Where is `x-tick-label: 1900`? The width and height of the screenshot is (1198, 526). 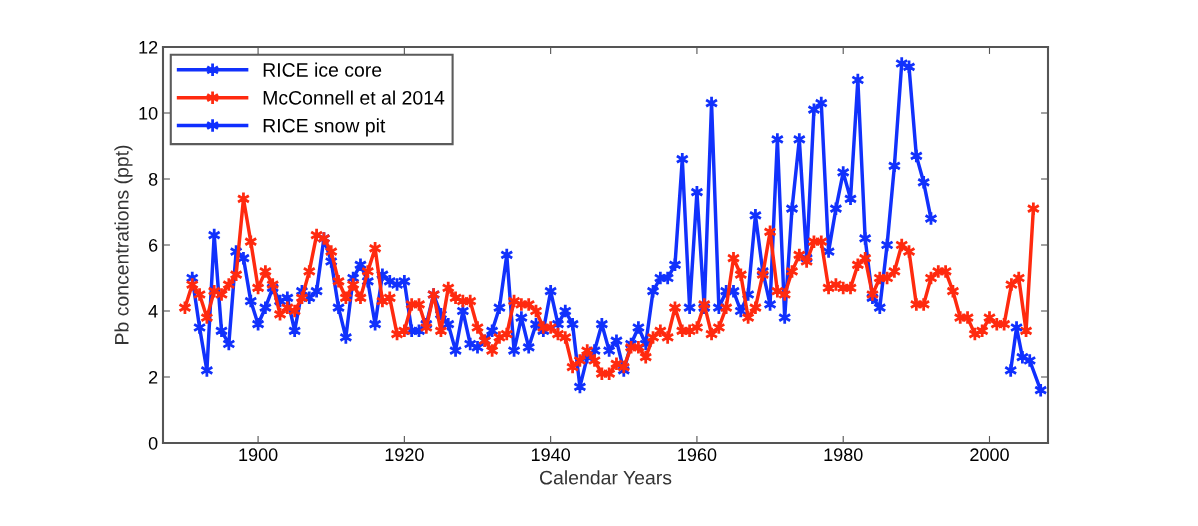
x-tick-label: 1900 is located at coordinates (258, 455).